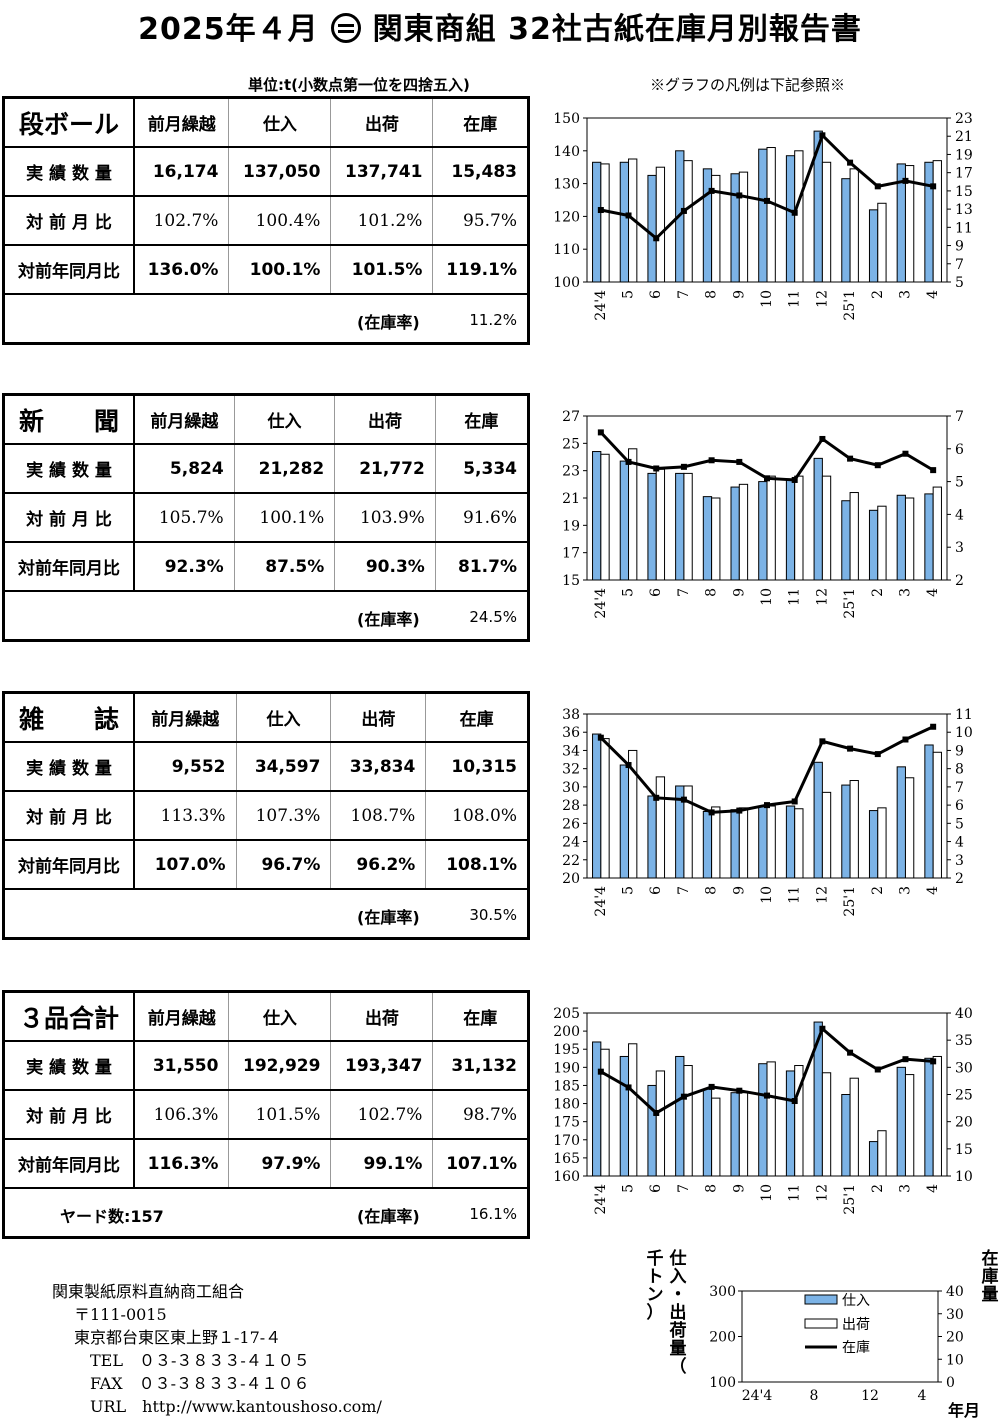 This screenshot has height=1420, width=1000. I want to click on y-tick-label: 38, so click(571, 715).